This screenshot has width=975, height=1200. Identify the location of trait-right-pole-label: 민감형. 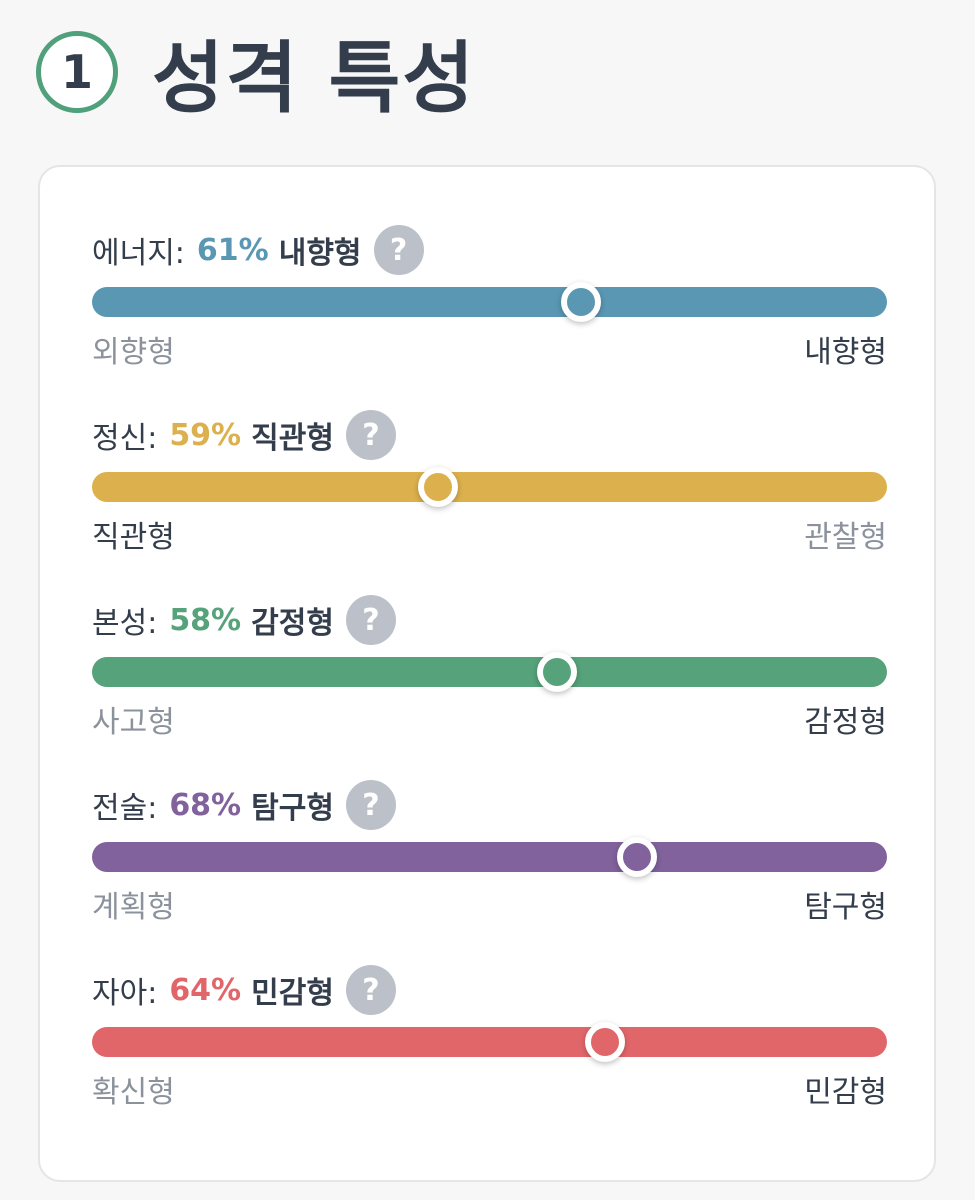
(845, 1092).